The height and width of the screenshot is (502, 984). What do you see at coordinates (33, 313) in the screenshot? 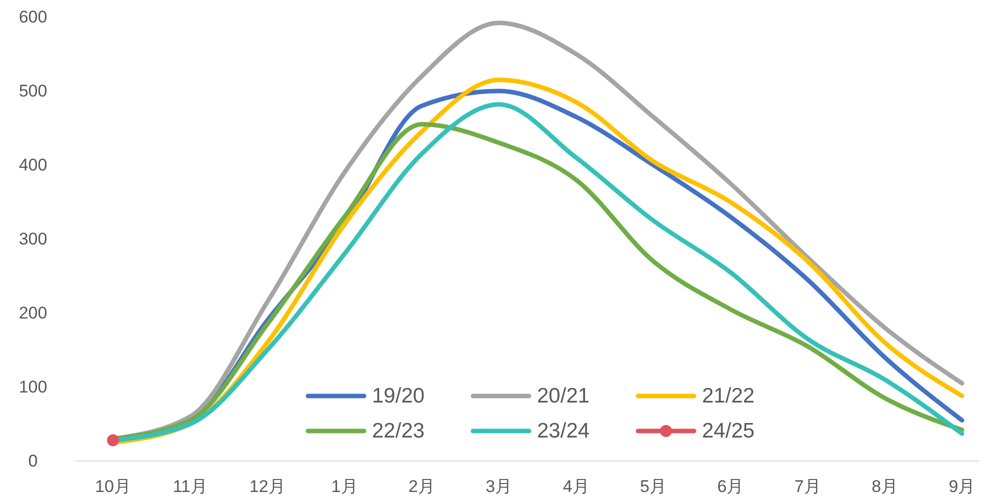
I see `y-tick-label: 200` at bounding box center [33, 313].